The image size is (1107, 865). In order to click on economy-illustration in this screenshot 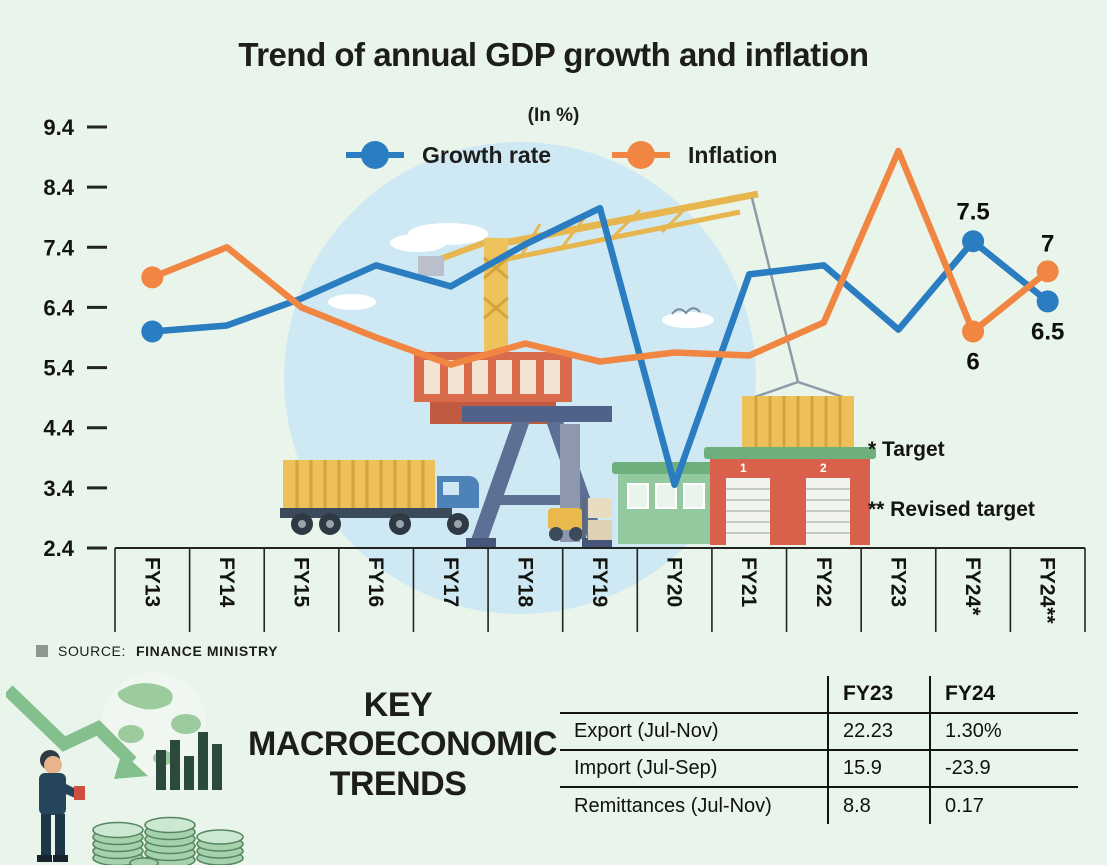, I will do `click(125, 768)`.